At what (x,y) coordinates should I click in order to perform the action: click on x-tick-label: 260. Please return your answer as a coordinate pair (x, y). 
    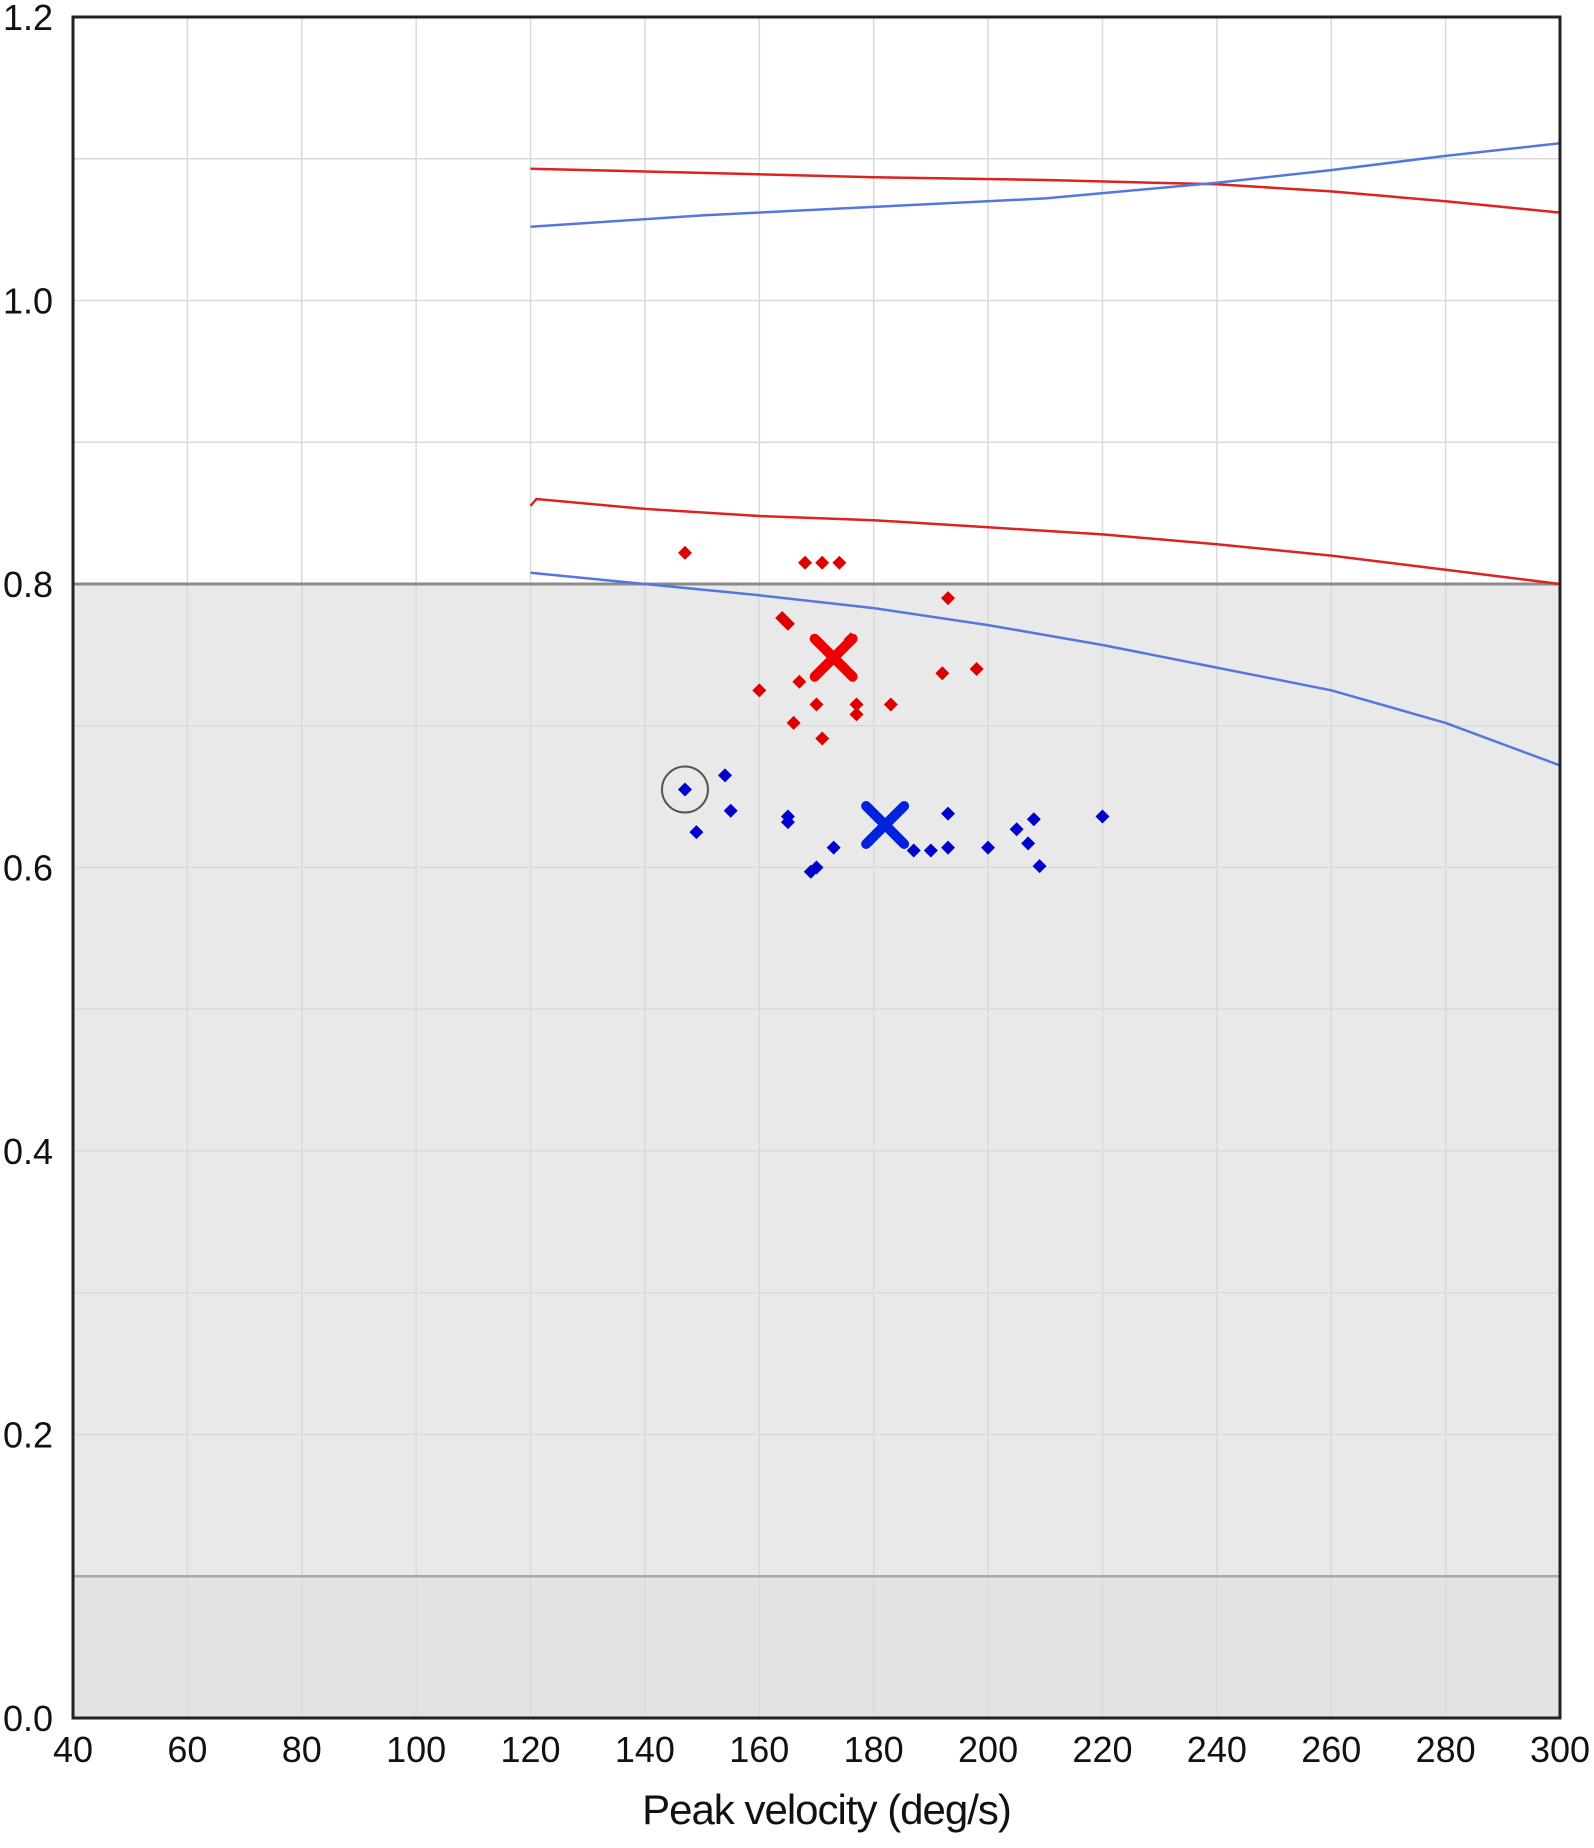
    Looking at the image, I should click on (1331, 1749).